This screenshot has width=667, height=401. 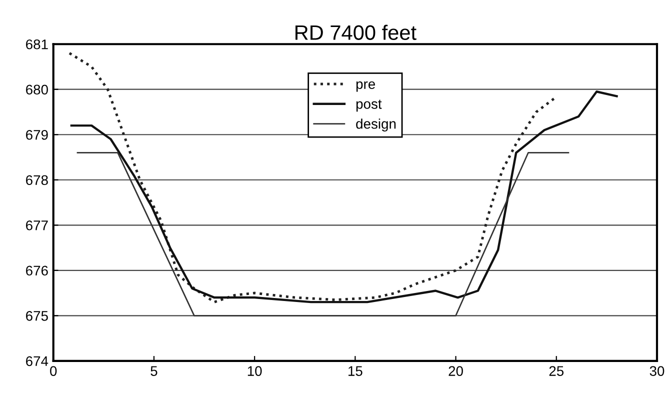 I want to click on chart-title: RD 7400 feet, so click(x=356, y=32).